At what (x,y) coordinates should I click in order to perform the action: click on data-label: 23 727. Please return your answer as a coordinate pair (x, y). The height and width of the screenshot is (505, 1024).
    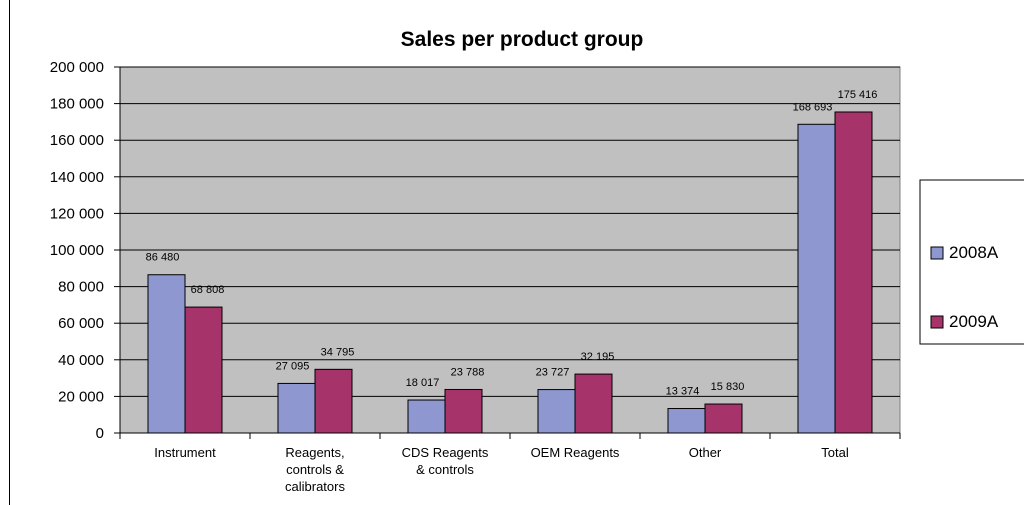
    Looking at the image, I should click on (553, 373).